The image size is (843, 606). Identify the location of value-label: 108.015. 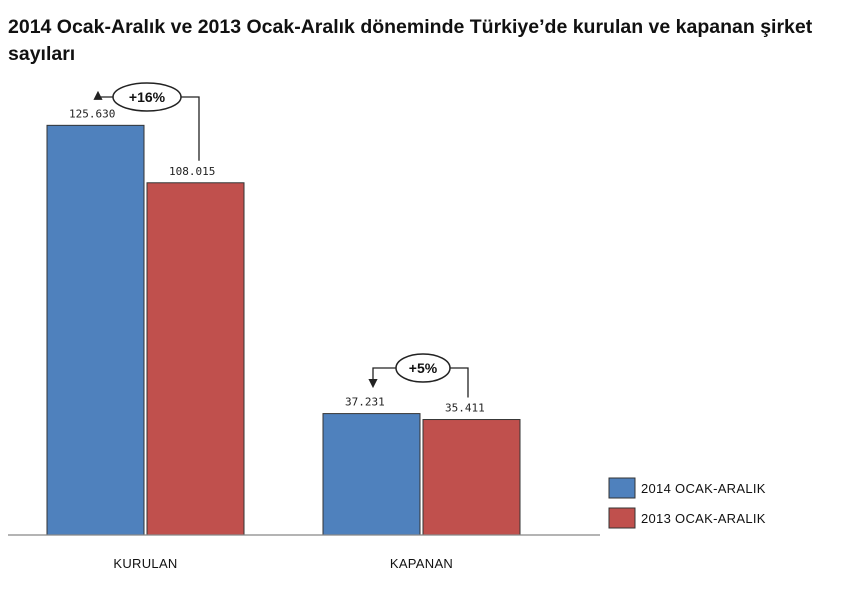
(192, 171).